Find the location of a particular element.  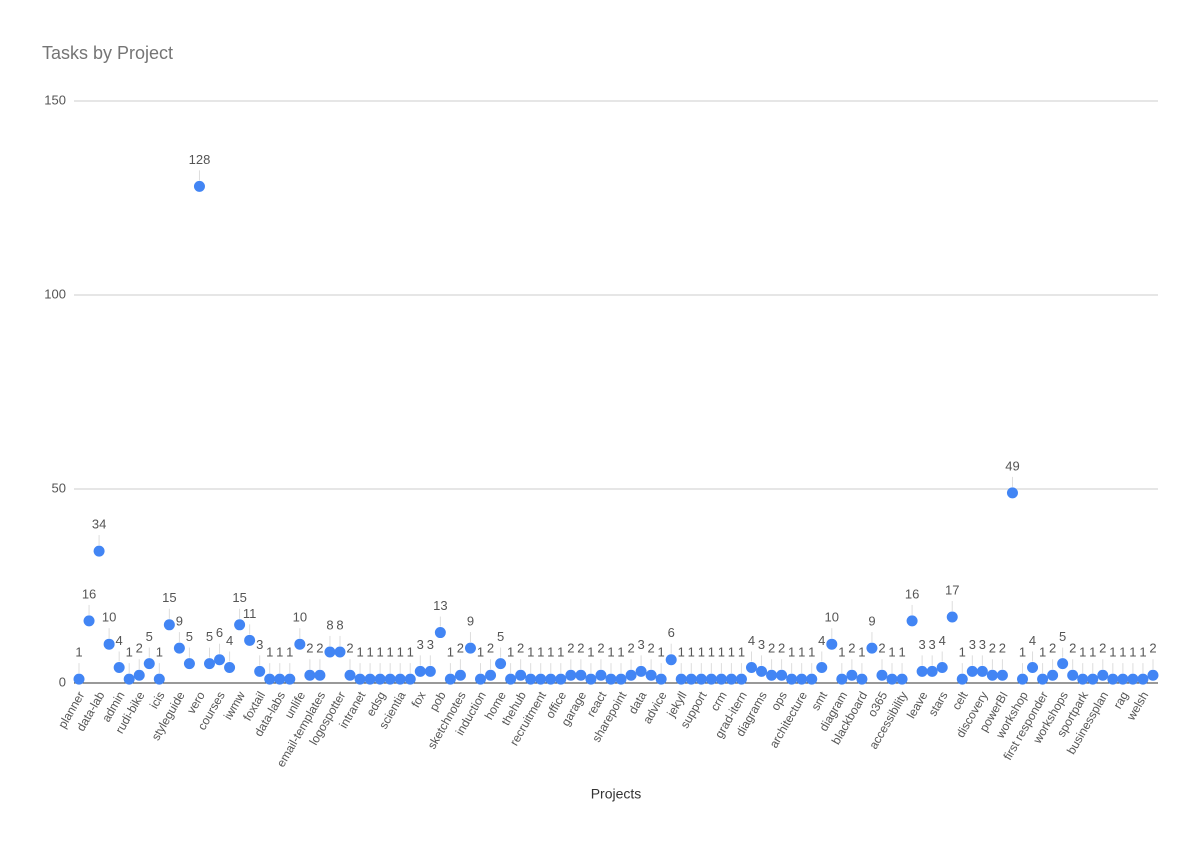

data-label: 11 is located at coordinates (250, 613).